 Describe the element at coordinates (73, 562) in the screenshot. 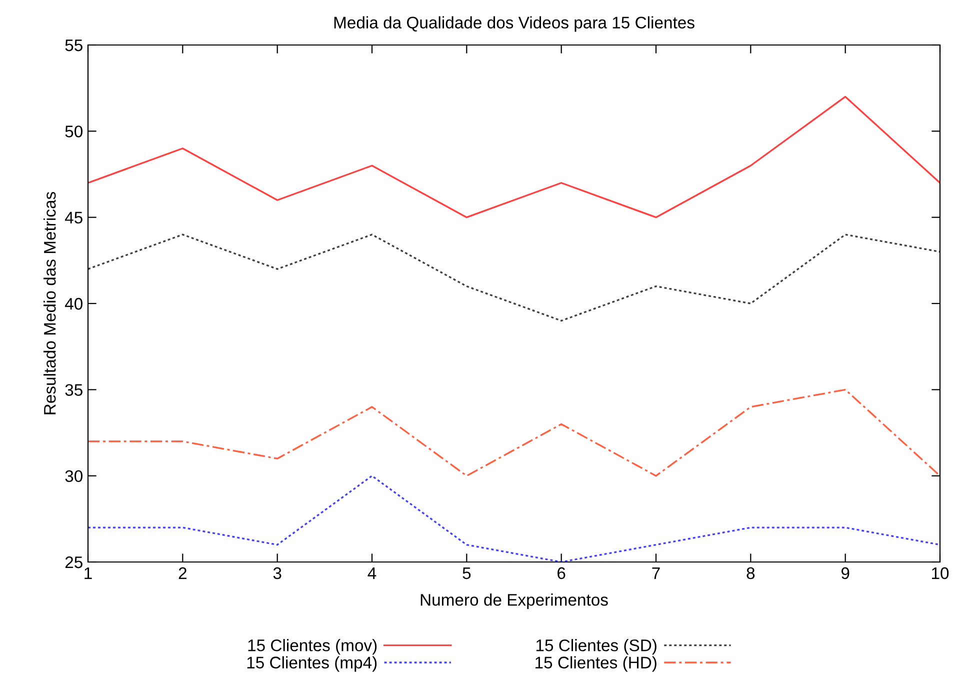

I see `y-tick-label: 25` at that location.